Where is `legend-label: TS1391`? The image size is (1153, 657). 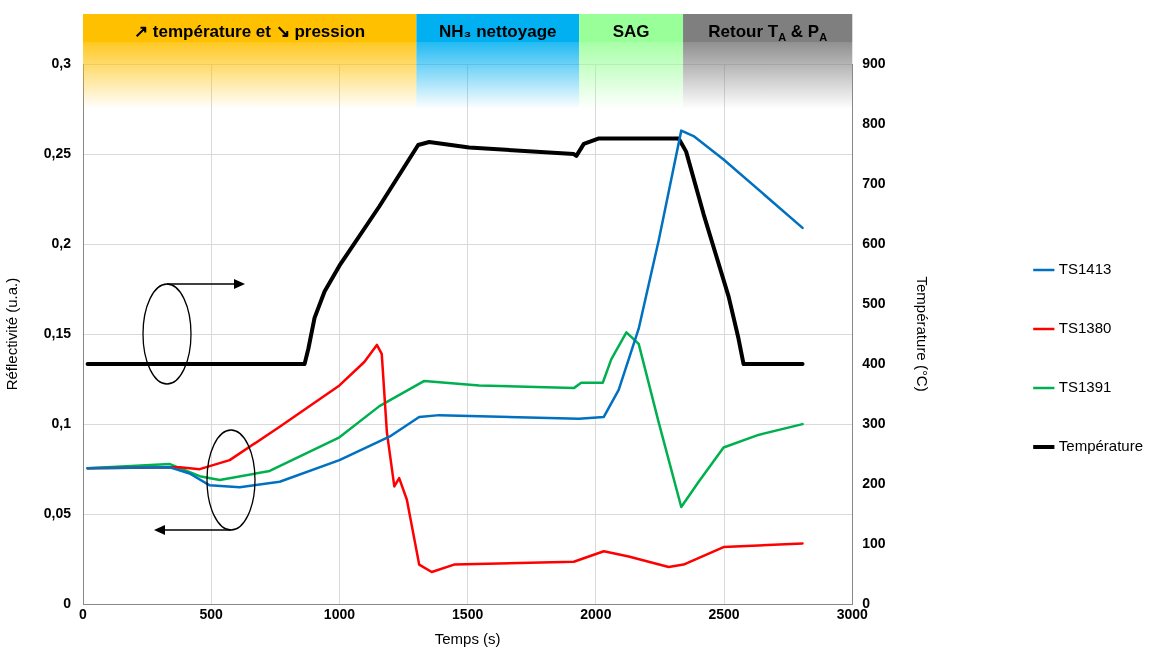 legend-label: TS1391 is located at coordinates (1085, 387).